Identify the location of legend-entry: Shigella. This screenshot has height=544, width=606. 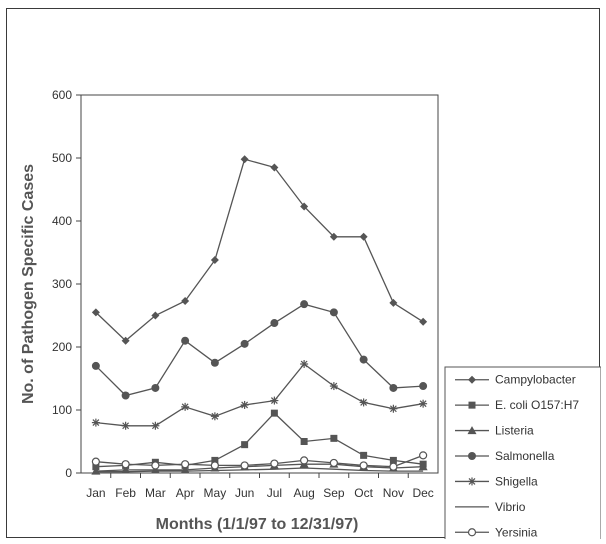
(496, 481).